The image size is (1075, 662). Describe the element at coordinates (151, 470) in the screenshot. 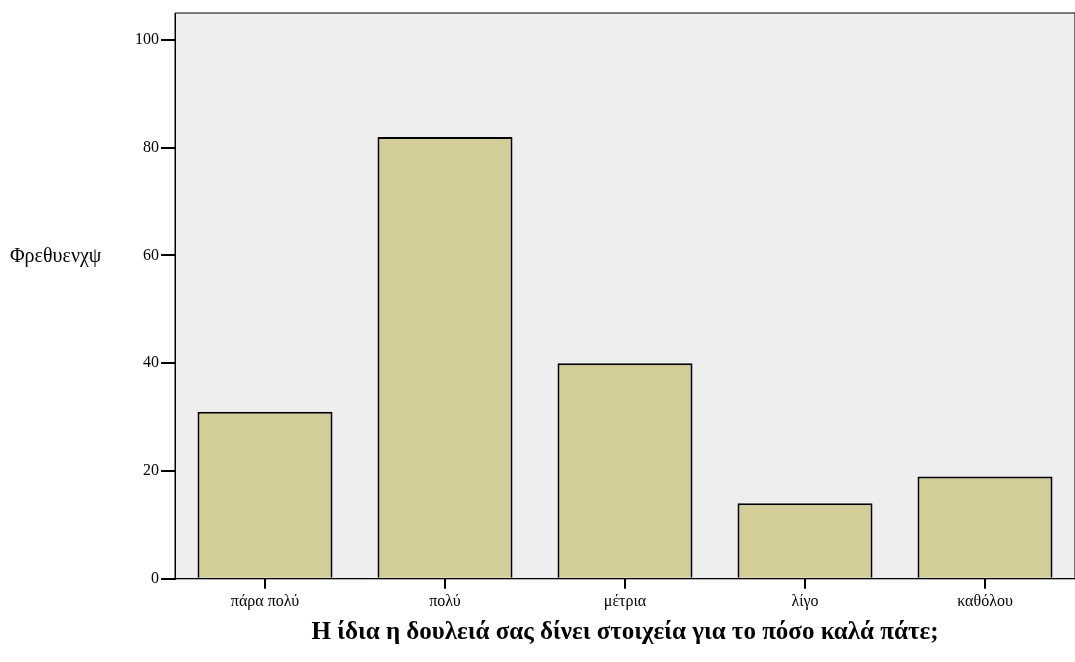

I see `y-tick-label: 20` at that location.